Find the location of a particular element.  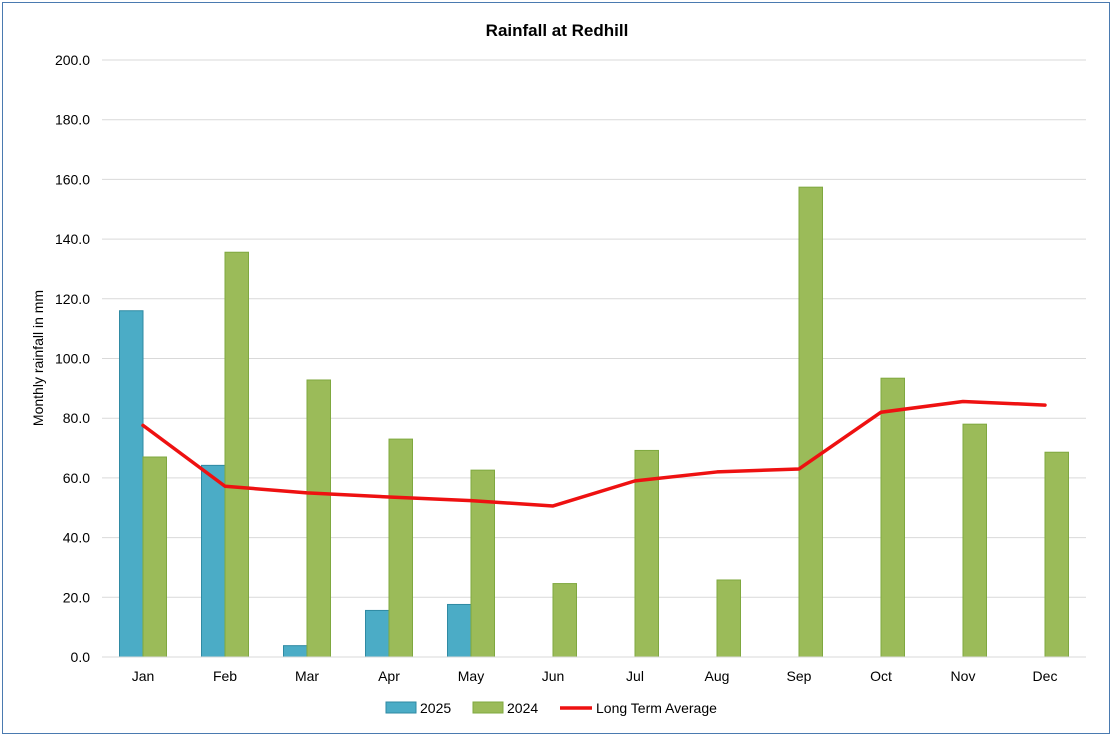

y-tick-label: 200.0 is located at coordinates (72, 60).